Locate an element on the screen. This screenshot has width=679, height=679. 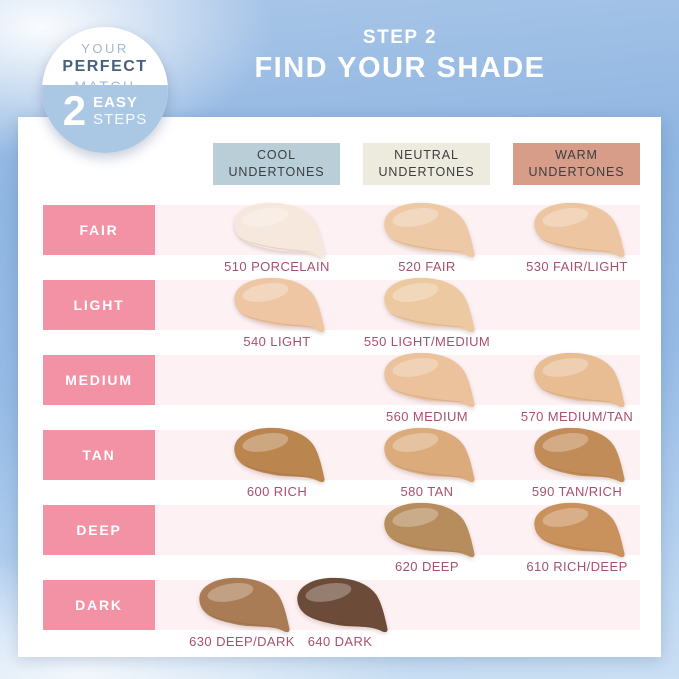
row-label-deep: DEEP is located at coordinates (99, 530).